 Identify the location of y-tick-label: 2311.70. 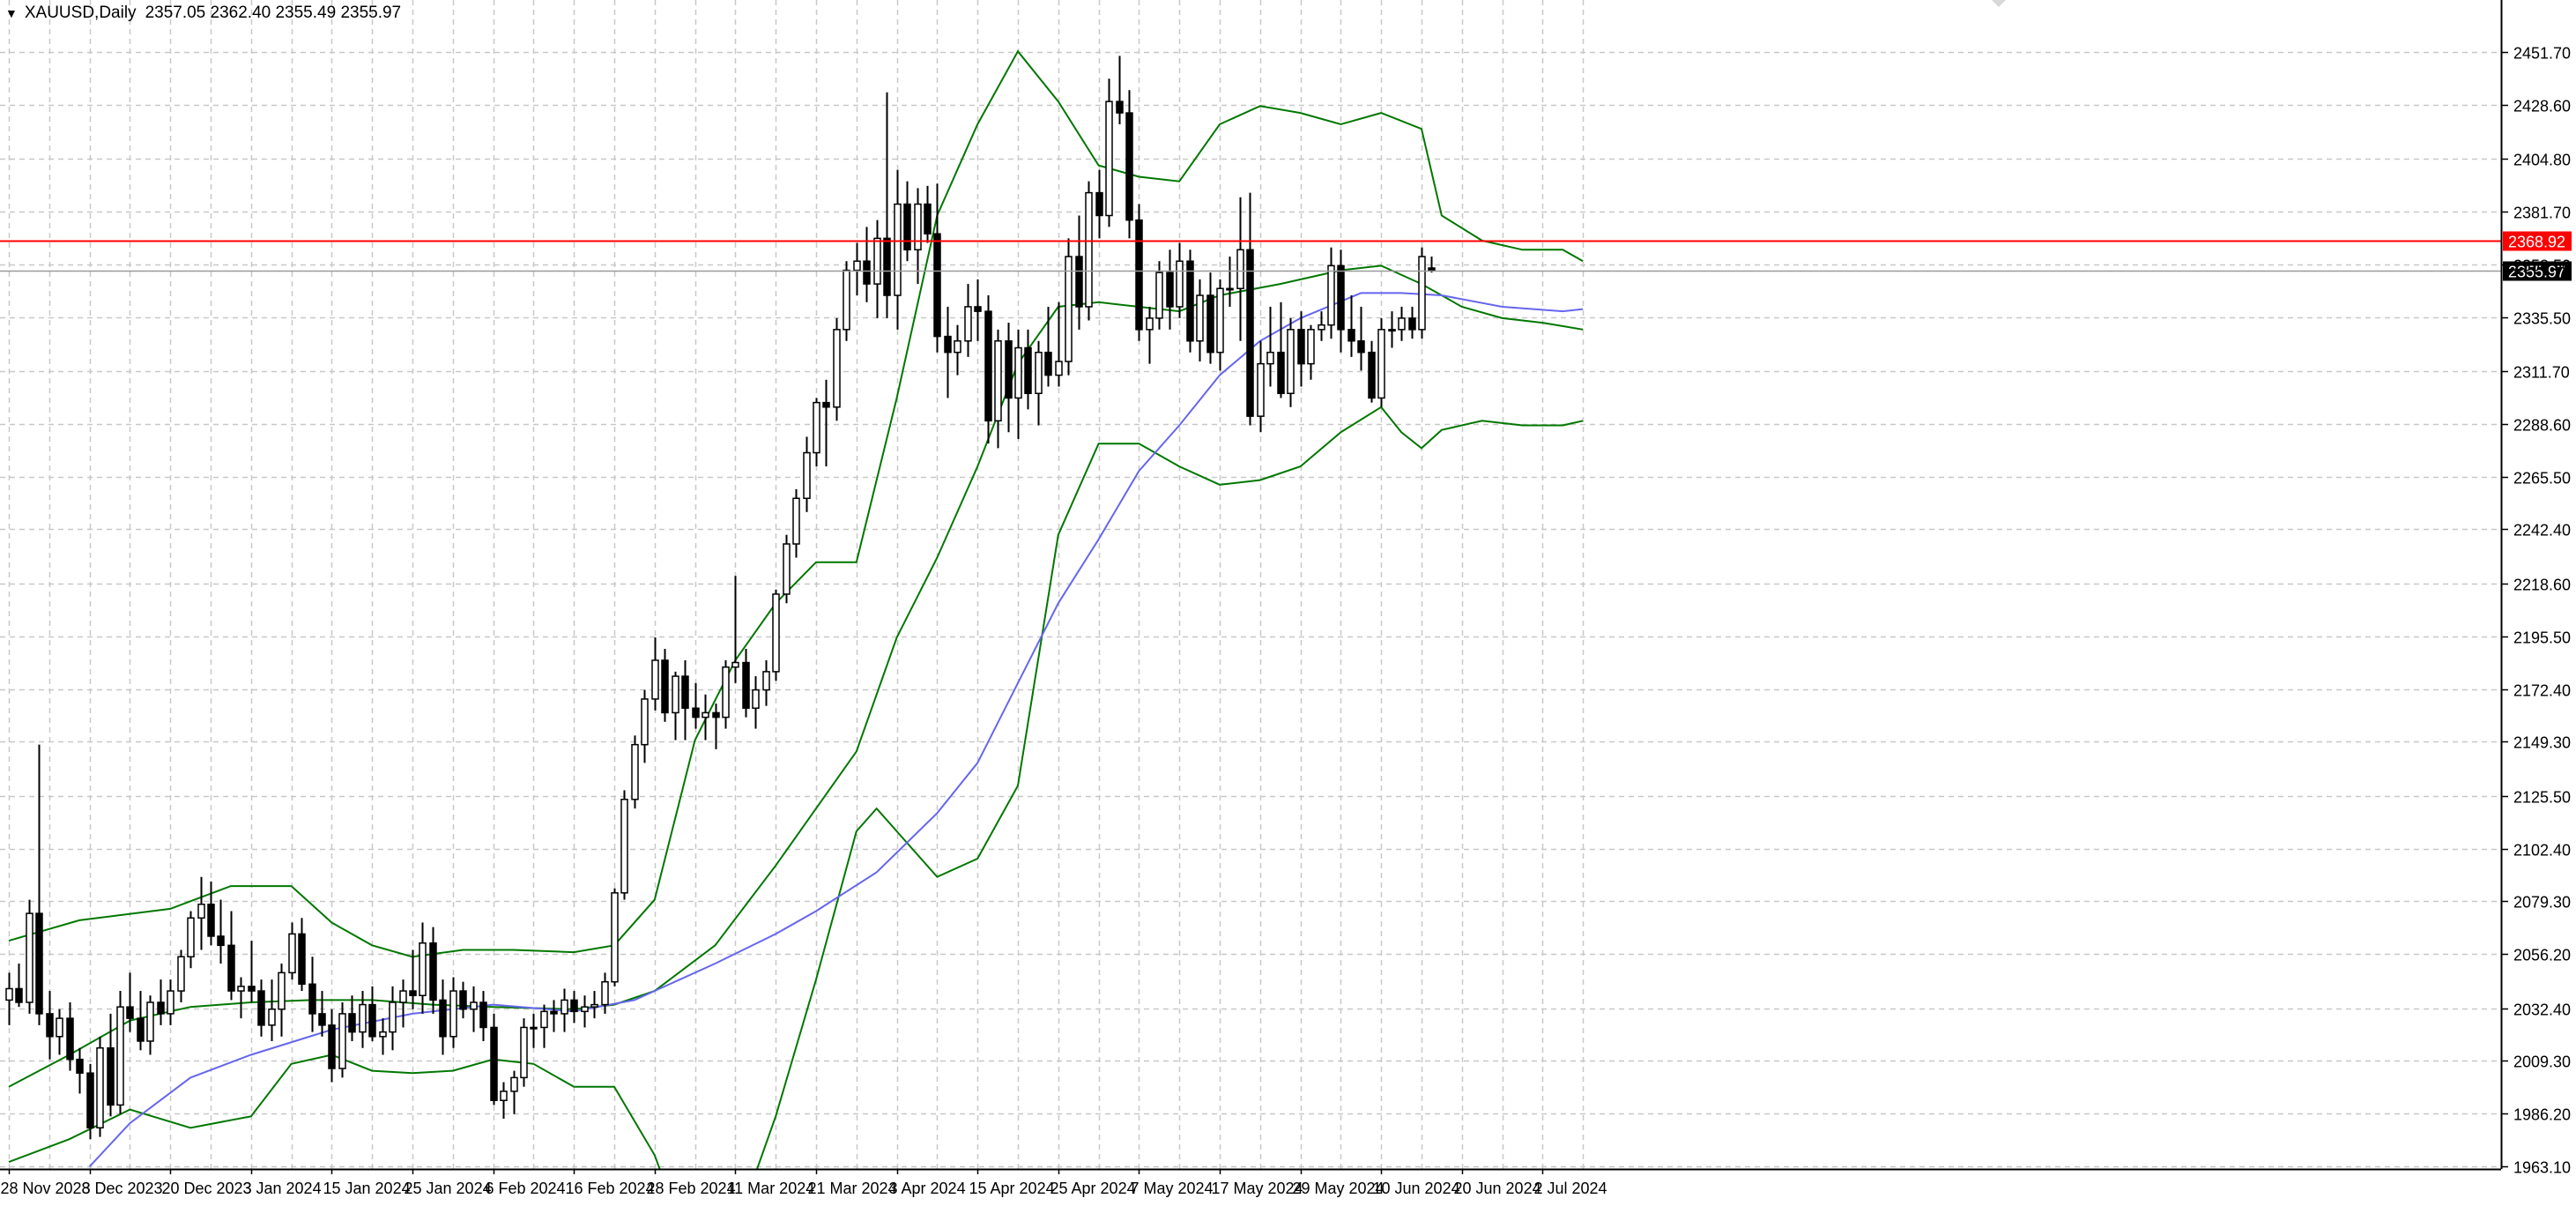
(2541, 373).